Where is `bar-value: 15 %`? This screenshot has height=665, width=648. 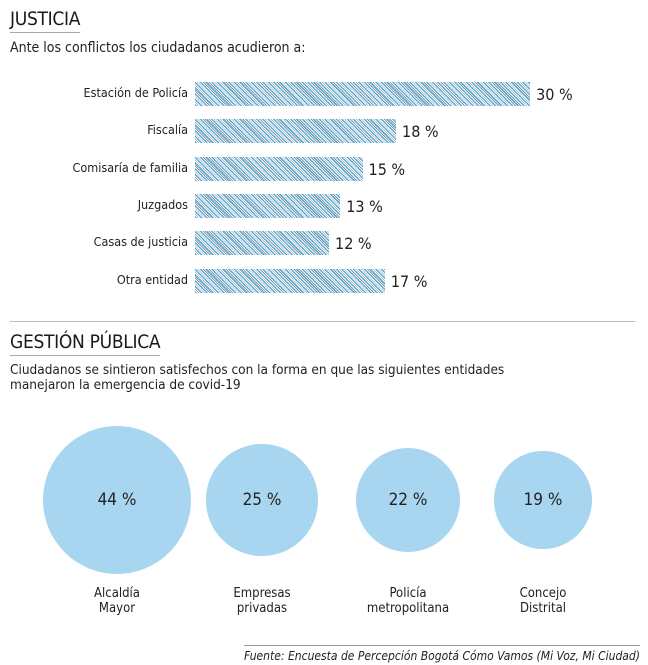 bar-value: 15 % is located at coordinates (387, 169).